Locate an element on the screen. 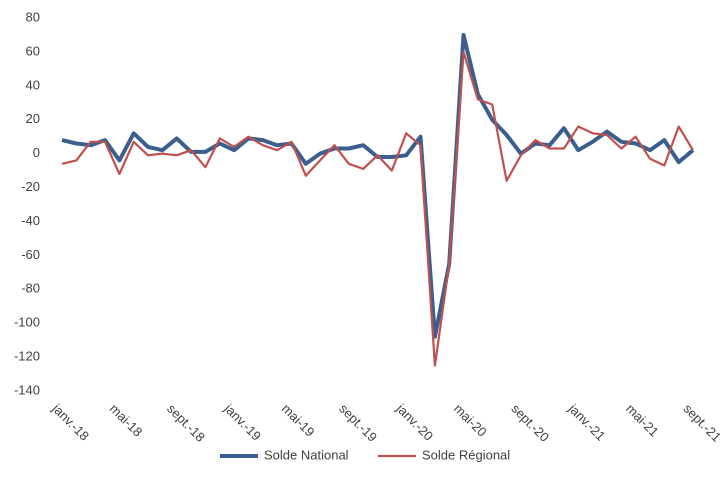 The height and width of the screenshot is (494, 723). y-tick-label: -20 is located at coordinates (30, 186).